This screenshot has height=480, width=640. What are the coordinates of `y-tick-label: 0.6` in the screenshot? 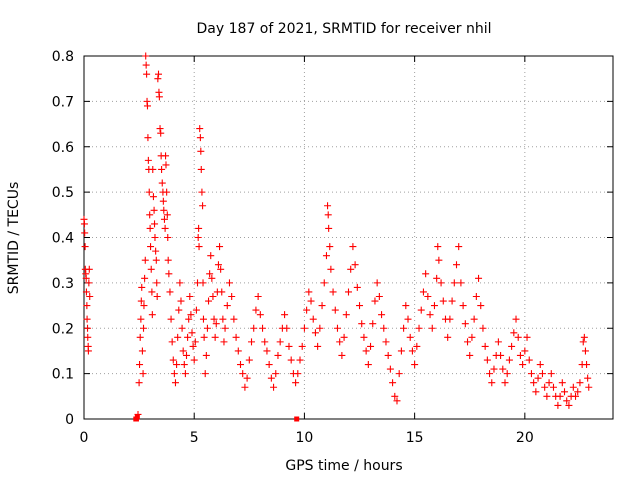 It's located at (63, 148).